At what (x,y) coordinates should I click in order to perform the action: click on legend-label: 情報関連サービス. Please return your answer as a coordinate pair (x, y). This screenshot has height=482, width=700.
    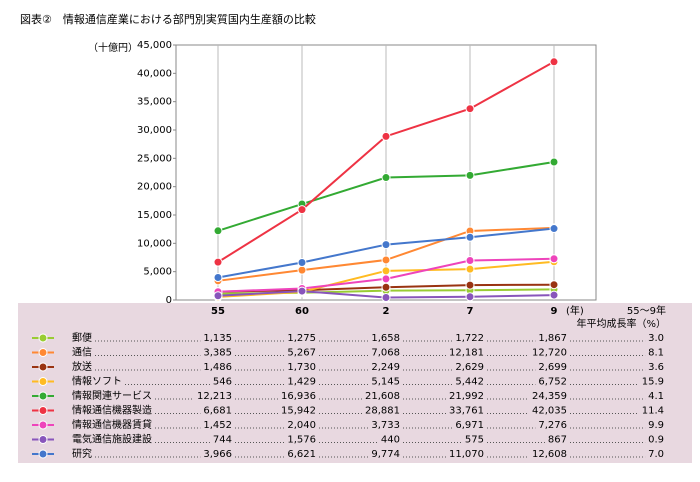
    Looking at the image, I should click on (112, 395).